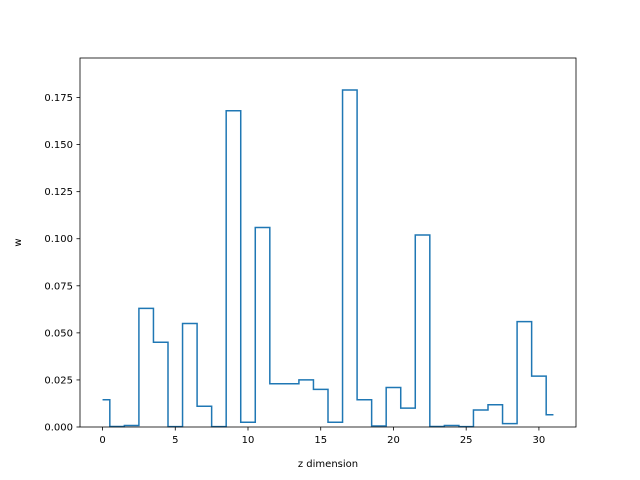 The height and width of the screenshot is (480, 640). I want to click on y-axis-ticks: 0.000 0.025 0.050 0.075 0.100 0.125 0.150 0.175, so click(62, 263).